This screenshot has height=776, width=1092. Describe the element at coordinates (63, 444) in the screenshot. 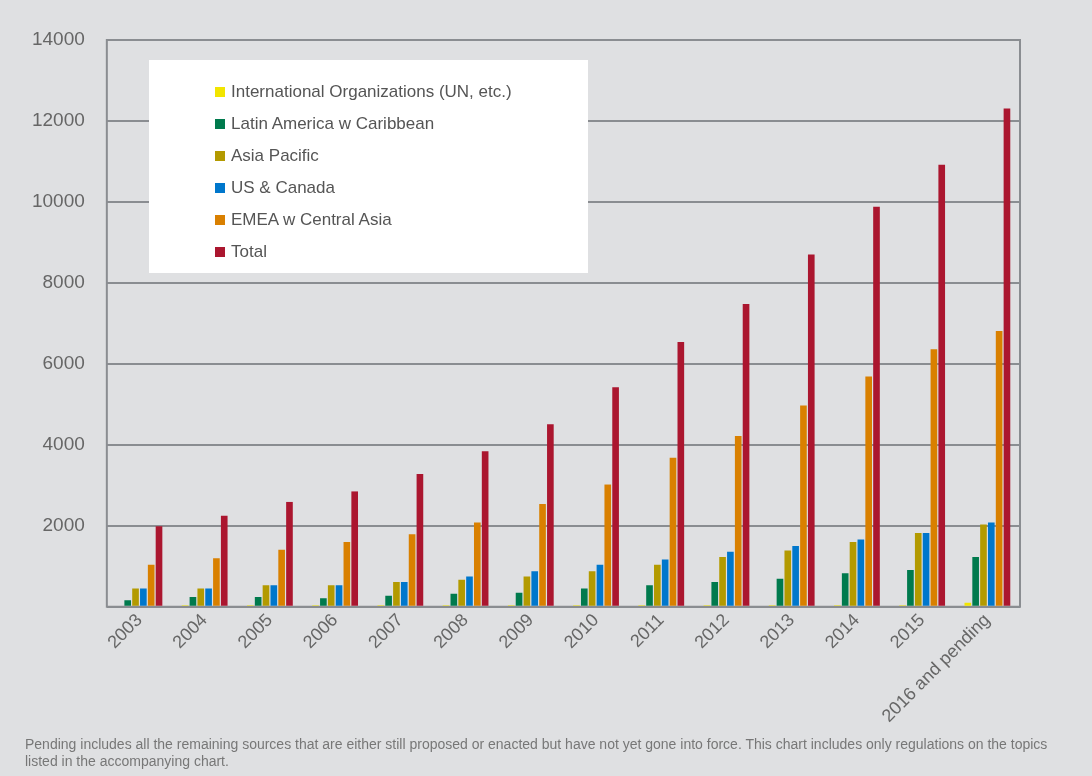

I see `y-tick-label: 4000` at that location.